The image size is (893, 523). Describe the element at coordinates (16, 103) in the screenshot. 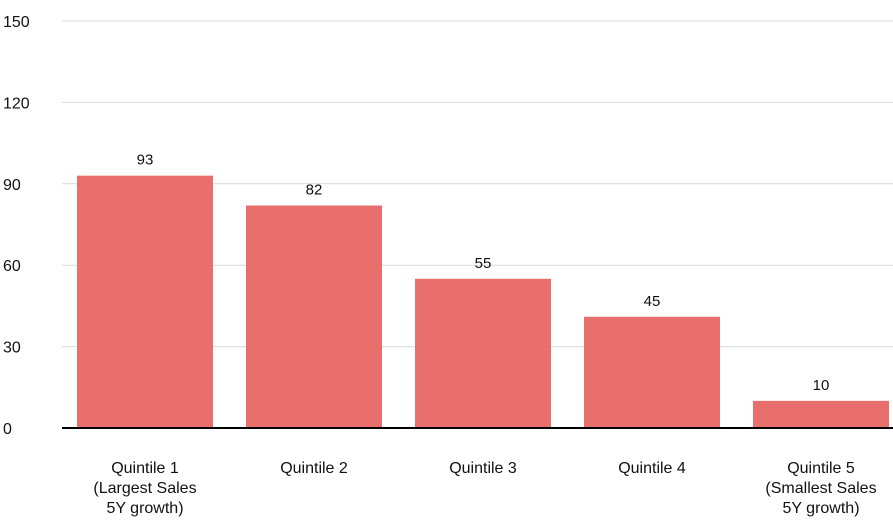

I see `y-tick-label: 120` at that location.